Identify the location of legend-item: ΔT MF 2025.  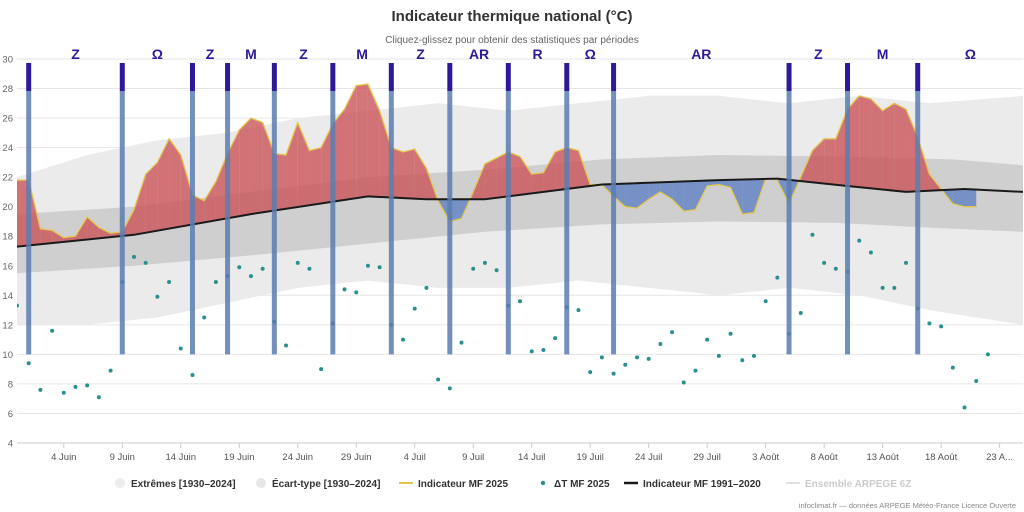
(575, 484).